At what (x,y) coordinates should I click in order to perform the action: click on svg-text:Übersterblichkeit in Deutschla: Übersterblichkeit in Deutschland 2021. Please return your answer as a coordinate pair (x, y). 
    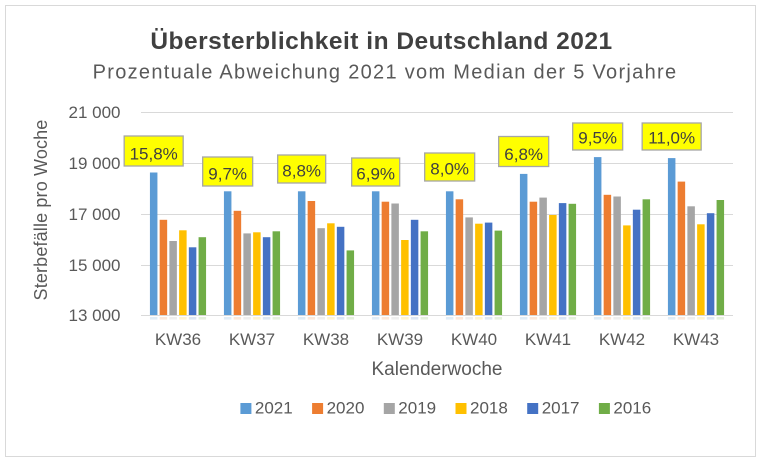
    Looking at the image, I should click on (381, 41).